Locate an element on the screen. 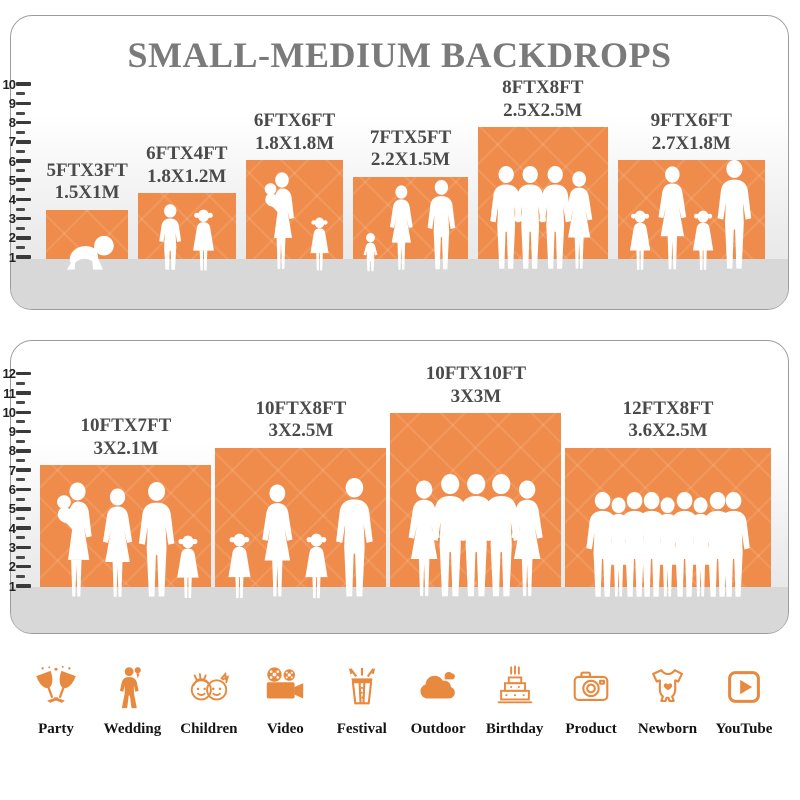  category-item-wedding: Wedding is located at coordinates (132, 701).